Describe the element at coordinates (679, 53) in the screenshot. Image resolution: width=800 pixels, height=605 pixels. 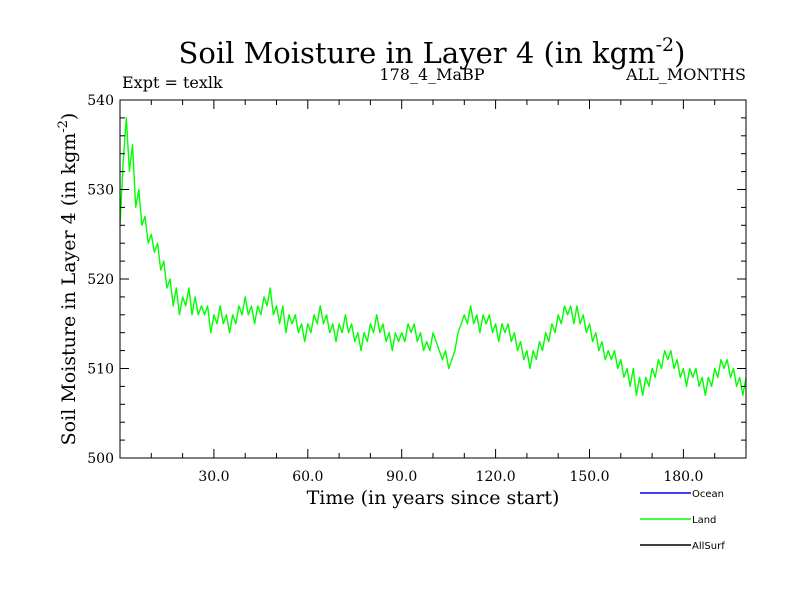
I see `chart-title-close: )` at that location.